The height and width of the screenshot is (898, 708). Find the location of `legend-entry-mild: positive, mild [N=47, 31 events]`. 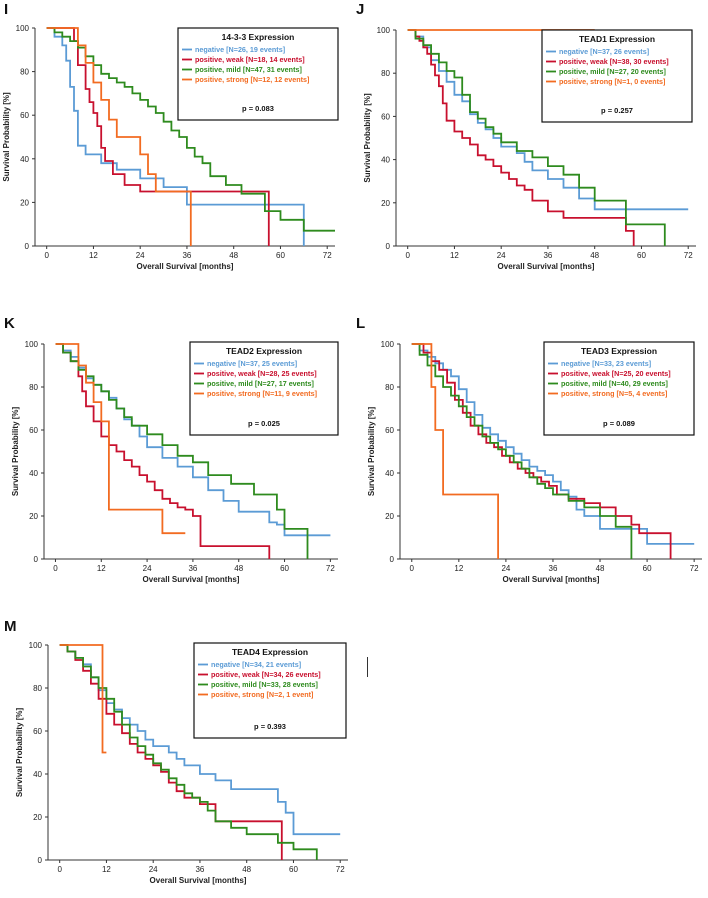

legend-entry-mild: positive, mild [N=47, 31 events] is located at coordinates (248, 69).